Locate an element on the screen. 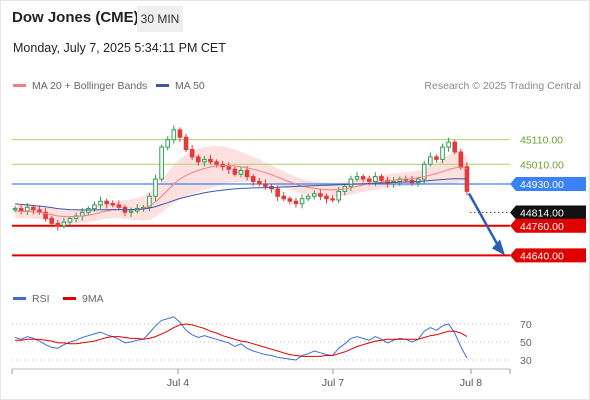 This screenshot has width=590, height=400. legend-ma20: MA 20 + Bollinger Bands is located at coordinates (80, 86).